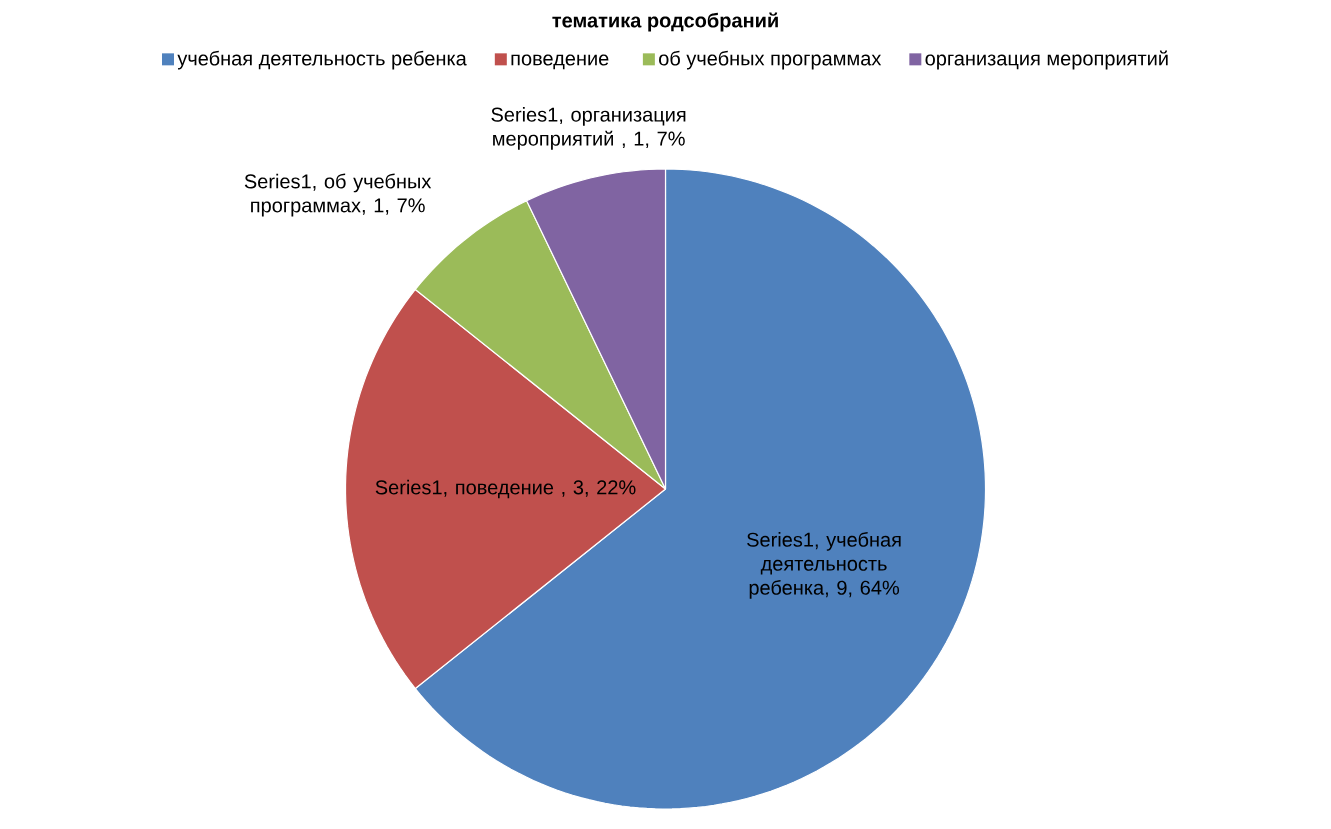 The image size is (1331, 829). Describe the element at coordinates (1046, 60) in the screenshot. I see `legend-label: организация мероприятий` at that location.